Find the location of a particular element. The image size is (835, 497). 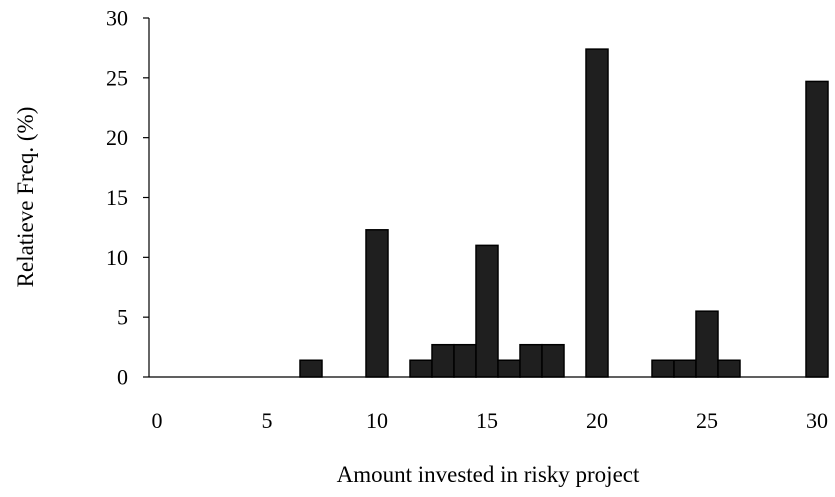

x-tick-label: 20 is located at coordinates (597, 420).